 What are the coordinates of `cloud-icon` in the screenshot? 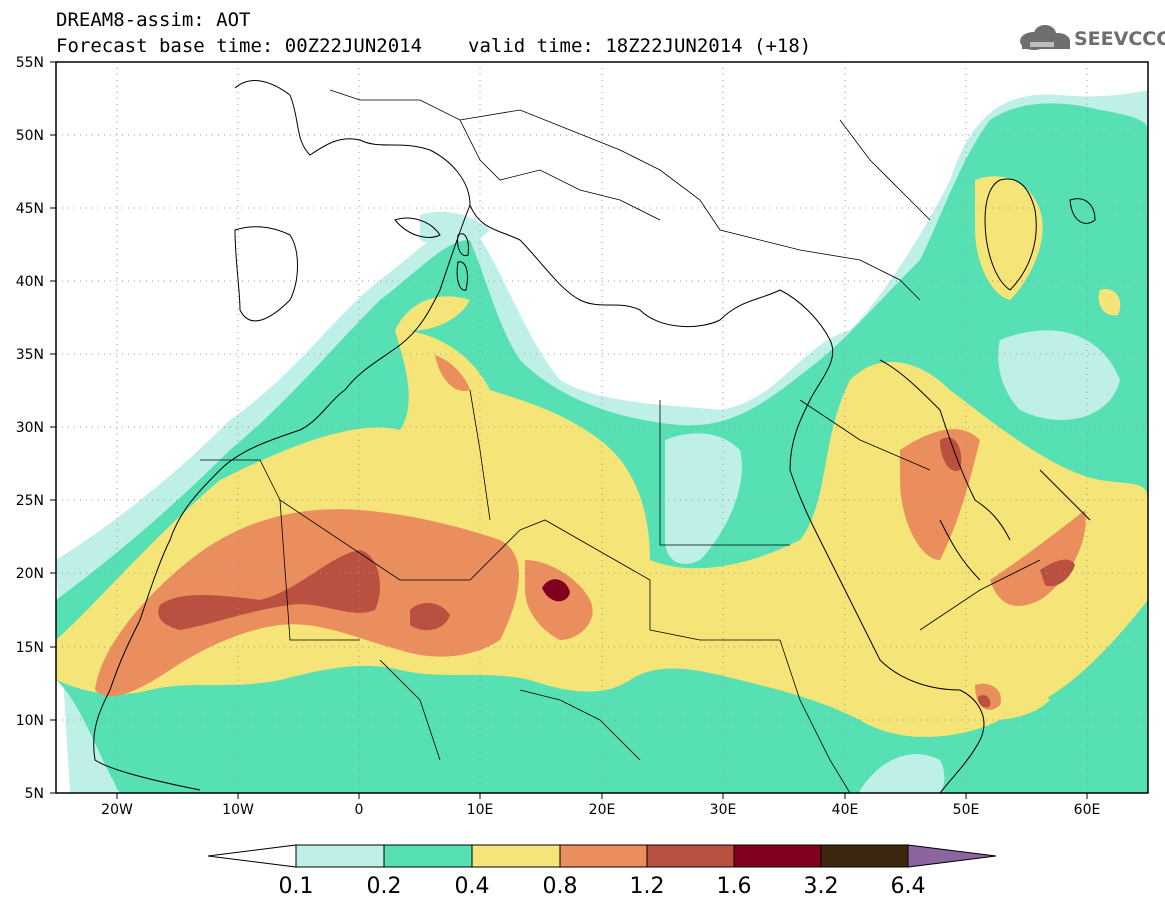 It's located at (1045, 37).